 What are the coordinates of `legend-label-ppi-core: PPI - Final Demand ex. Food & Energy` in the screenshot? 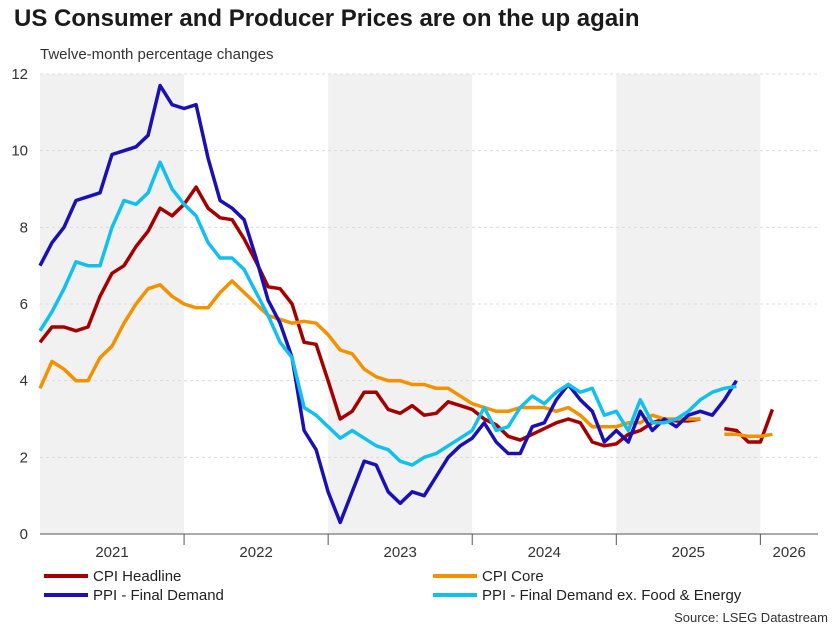 It's located at (612, 595).